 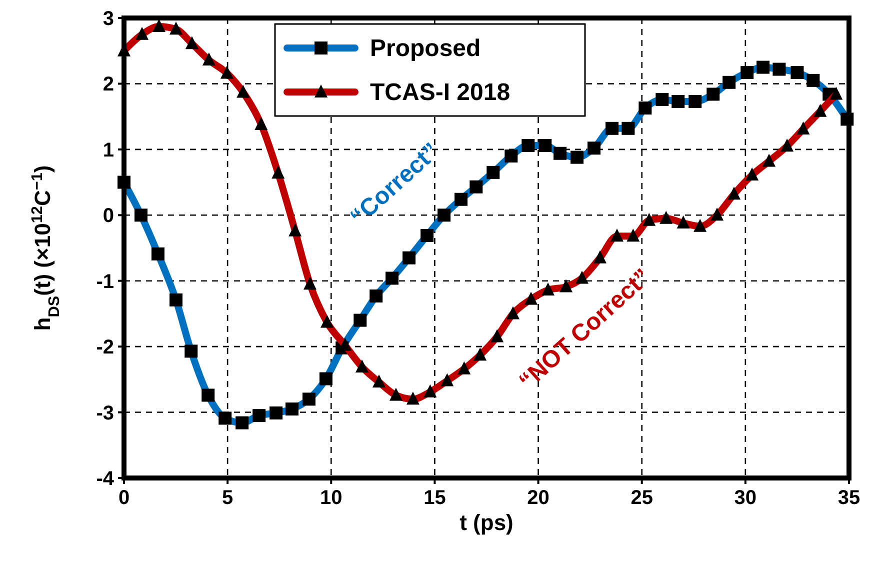 I want to click on x-axis-title: t (ps), so click(x=487, y=522).